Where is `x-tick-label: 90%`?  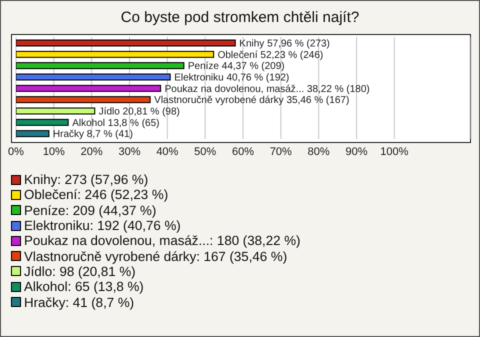 x-tick-label: 90% is located at coordinates (356, 152).